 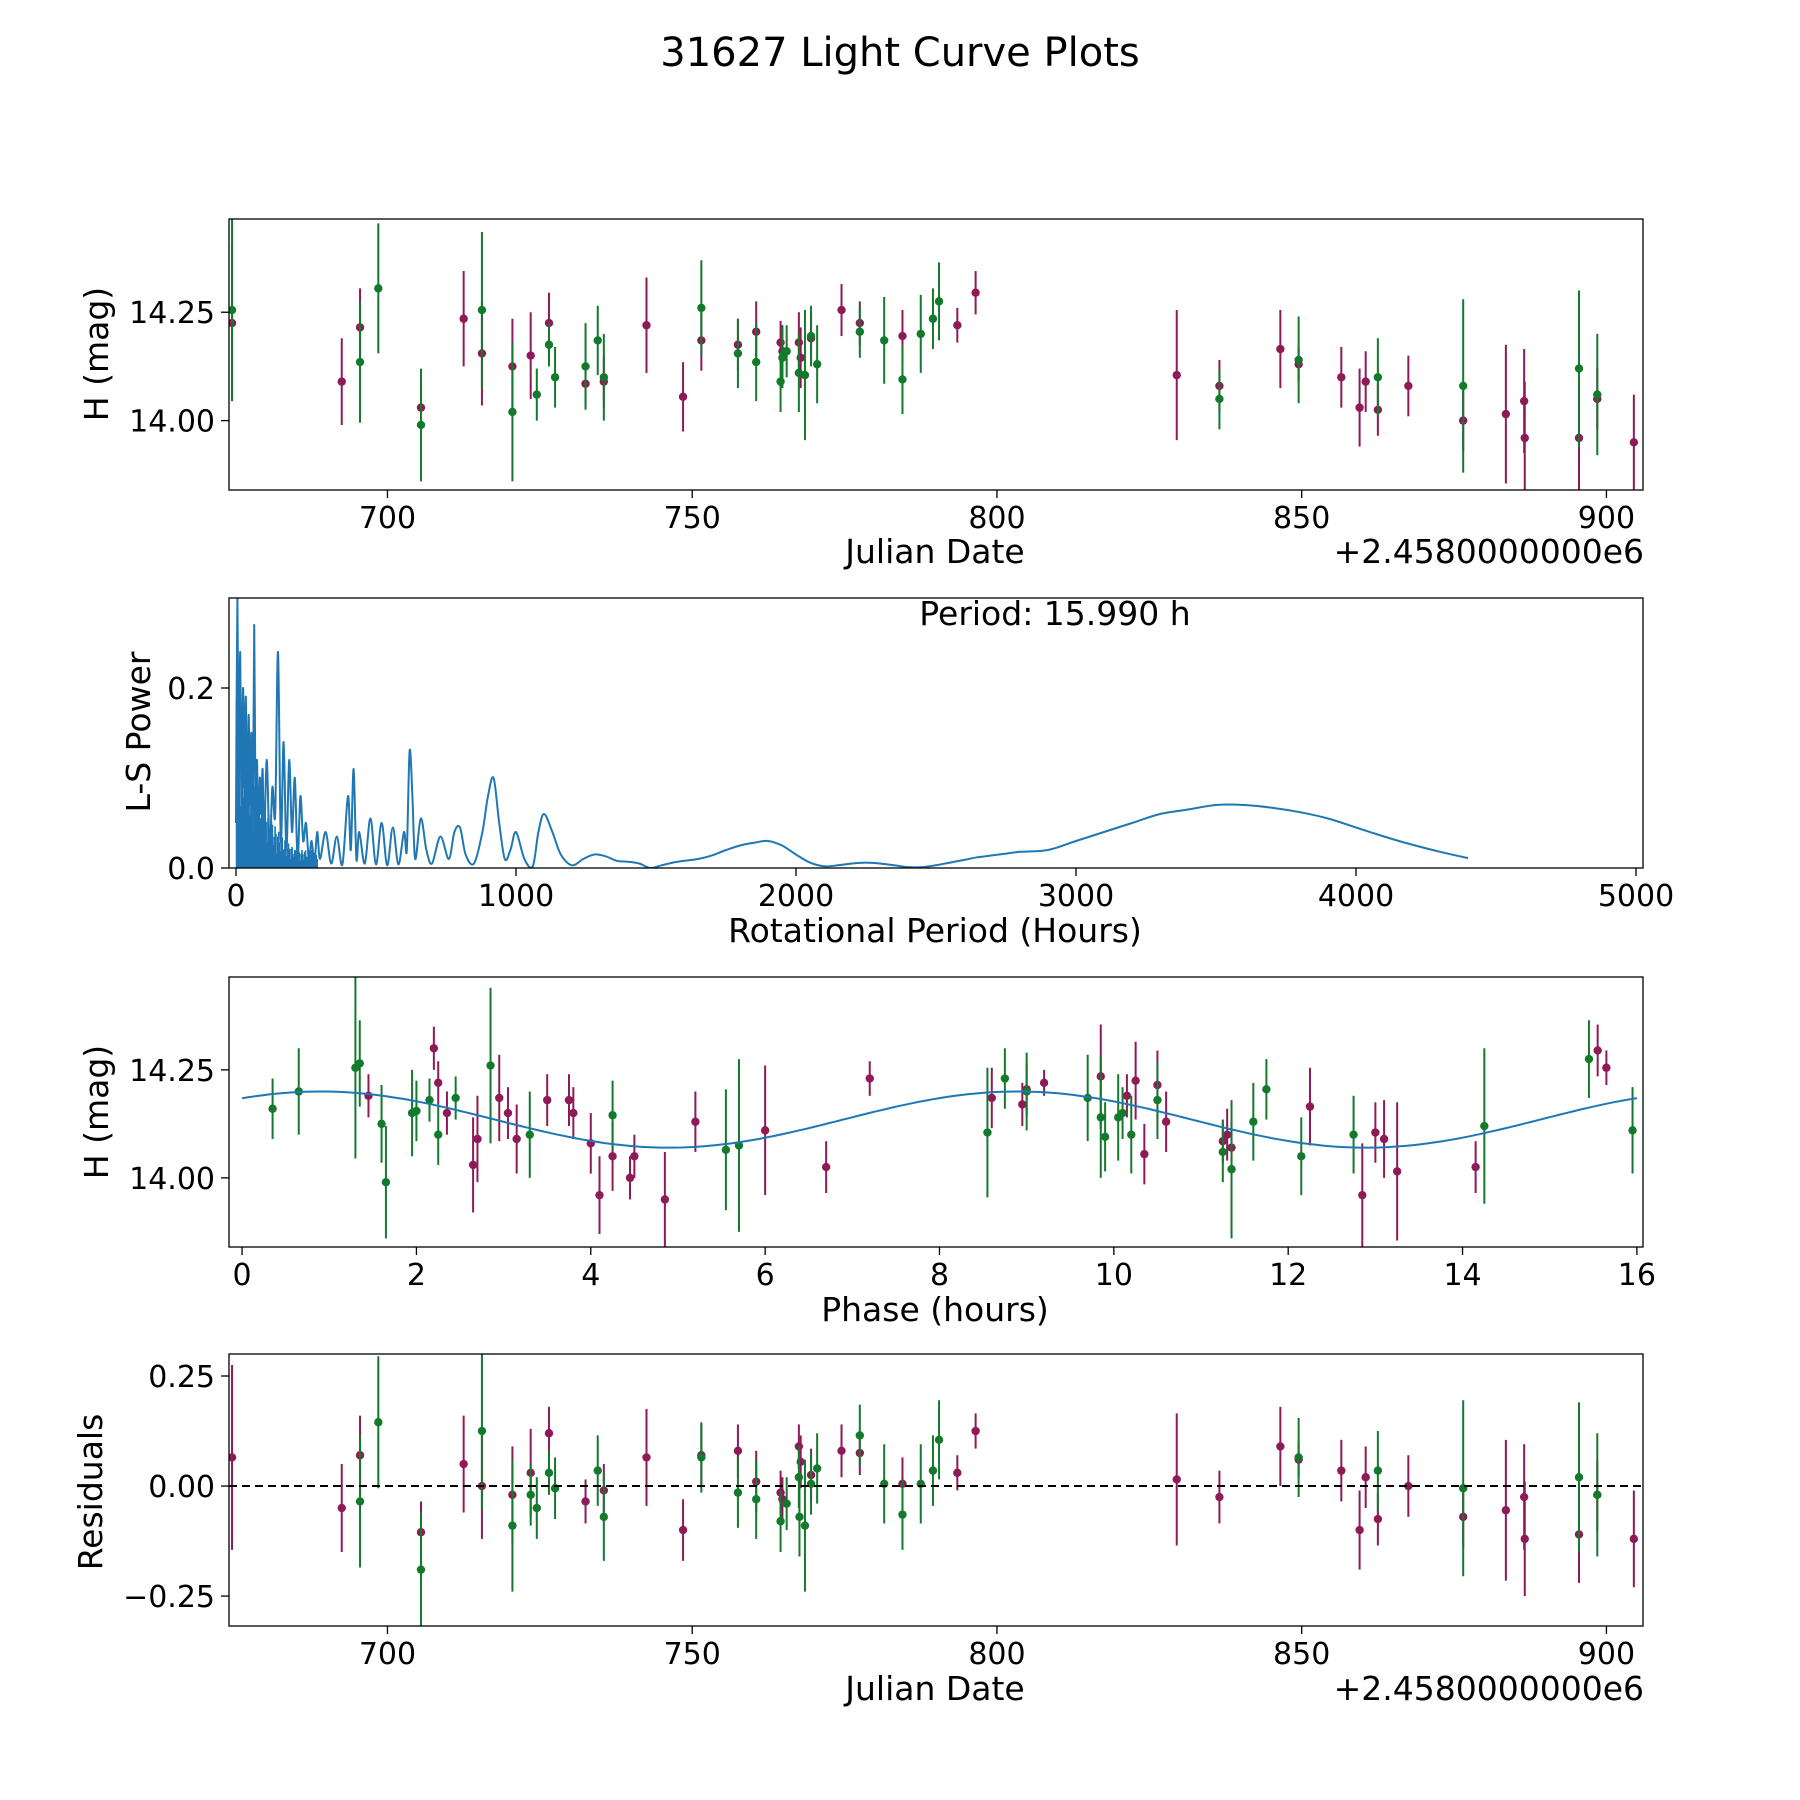 What do you see at coordinates (1288, 1275) in the screenshot?
I see `x-tick-label: 12` at bounding box center [1288, 1275].